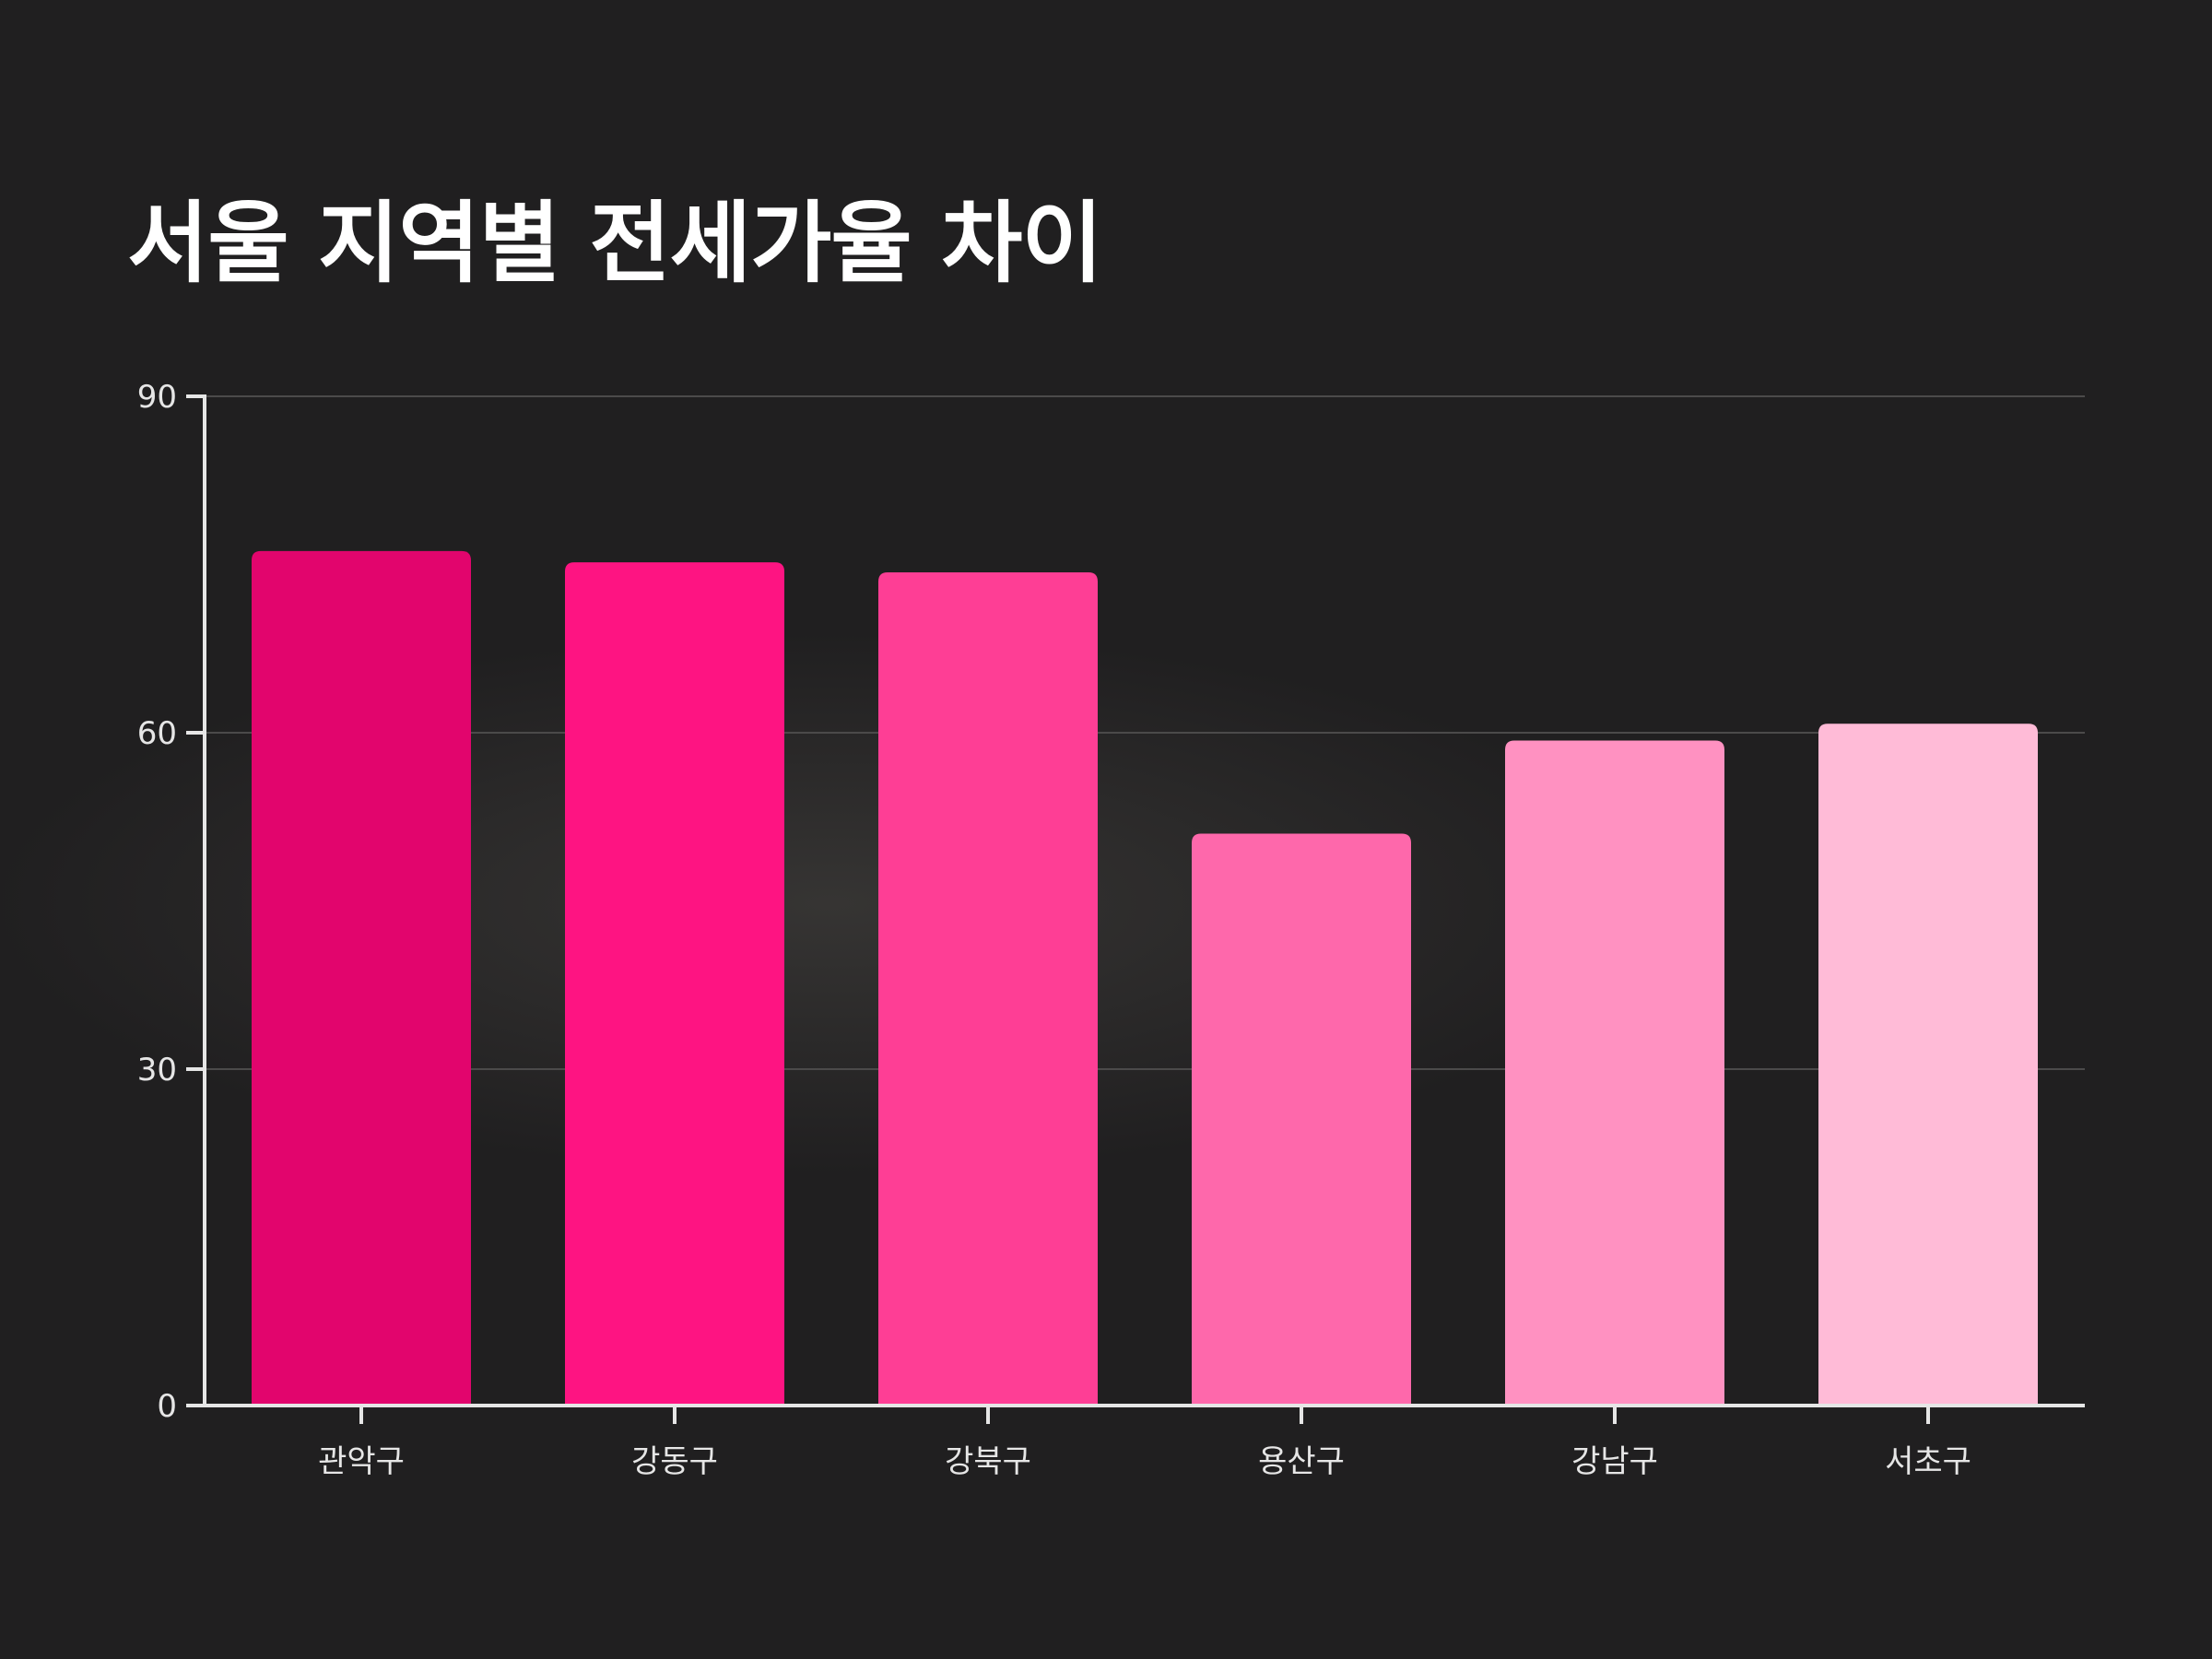 The width and height of the screenshot is (2212, 1659). I want to click on x-tick-label: 용산구, so click(1301, 1461).